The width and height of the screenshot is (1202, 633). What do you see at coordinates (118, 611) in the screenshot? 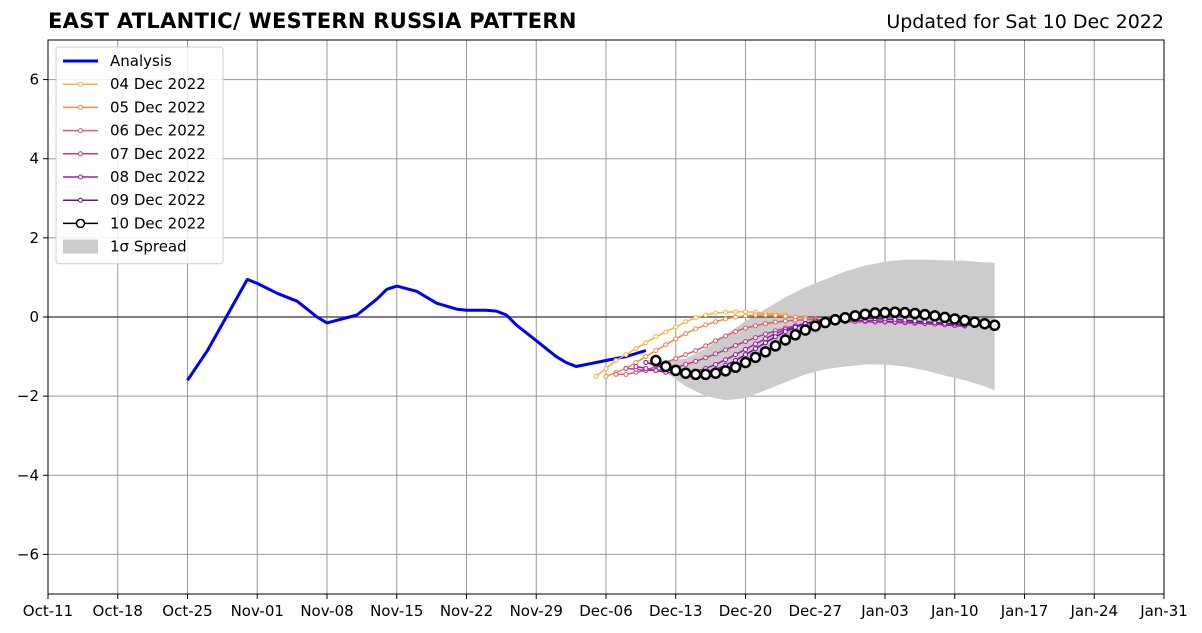
I see `x-tick-label: Oct-18` at bounding box center [118, 611].